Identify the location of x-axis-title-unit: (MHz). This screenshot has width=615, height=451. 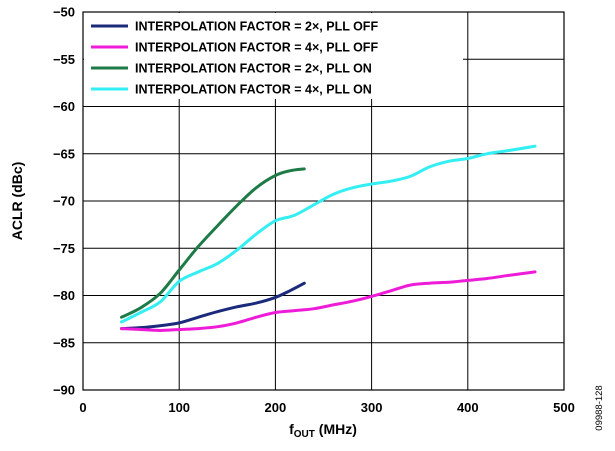
(336, 429).